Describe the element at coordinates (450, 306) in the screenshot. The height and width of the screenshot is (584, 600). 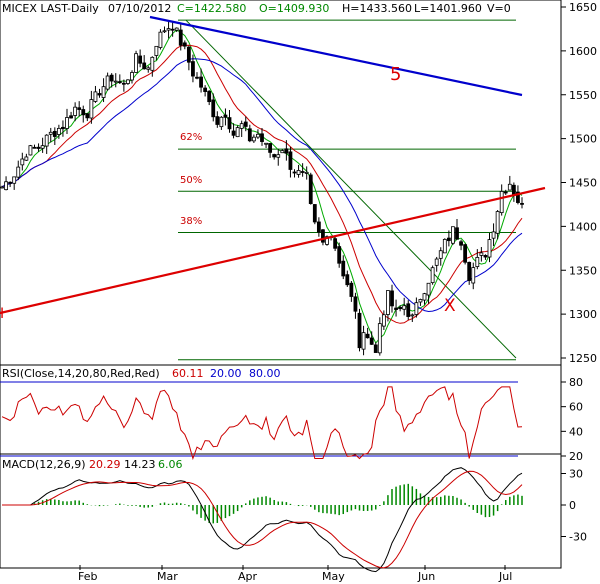
I see `wave-x-label: X` at that location.